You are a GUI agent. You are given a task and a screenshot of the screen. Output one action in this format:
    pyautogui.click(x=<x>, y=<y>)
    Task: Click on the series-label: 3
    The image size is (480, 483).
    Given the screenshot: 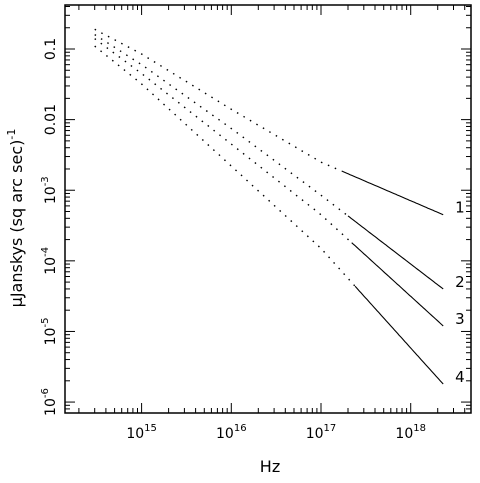 What is the action you would take?
    pyautogui.click(x=460, y=319)
    